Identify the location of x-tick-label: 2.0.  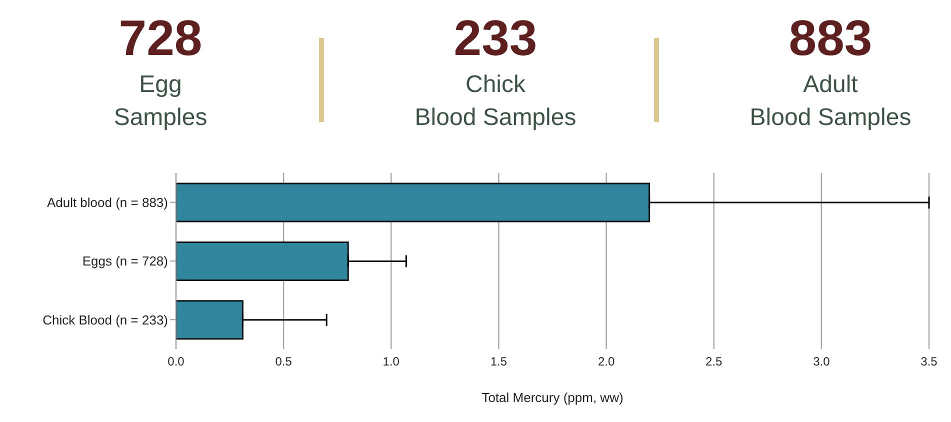
(606, 361).